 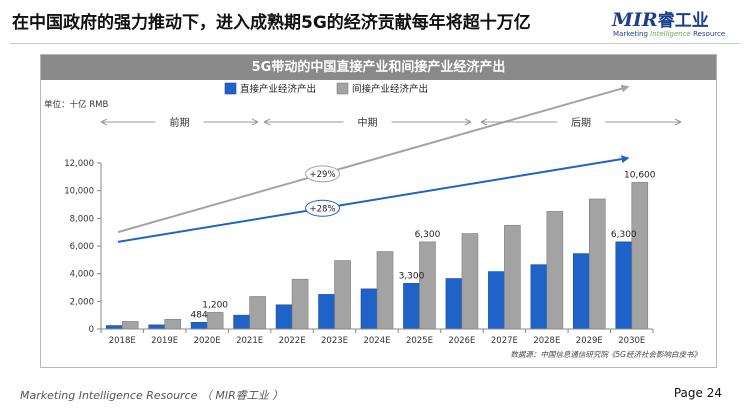 What do you see at coordinates (79, 192) in the screenshot?
I see `y-tick-label: 10,000` at bounding box center [79, 192].